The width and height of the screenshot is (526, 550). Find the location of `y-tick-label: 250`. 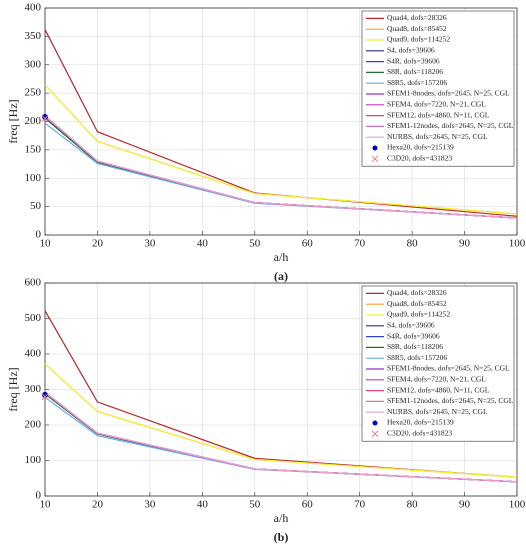

y-tick-label: 250 is located at coordinates (33, 93).